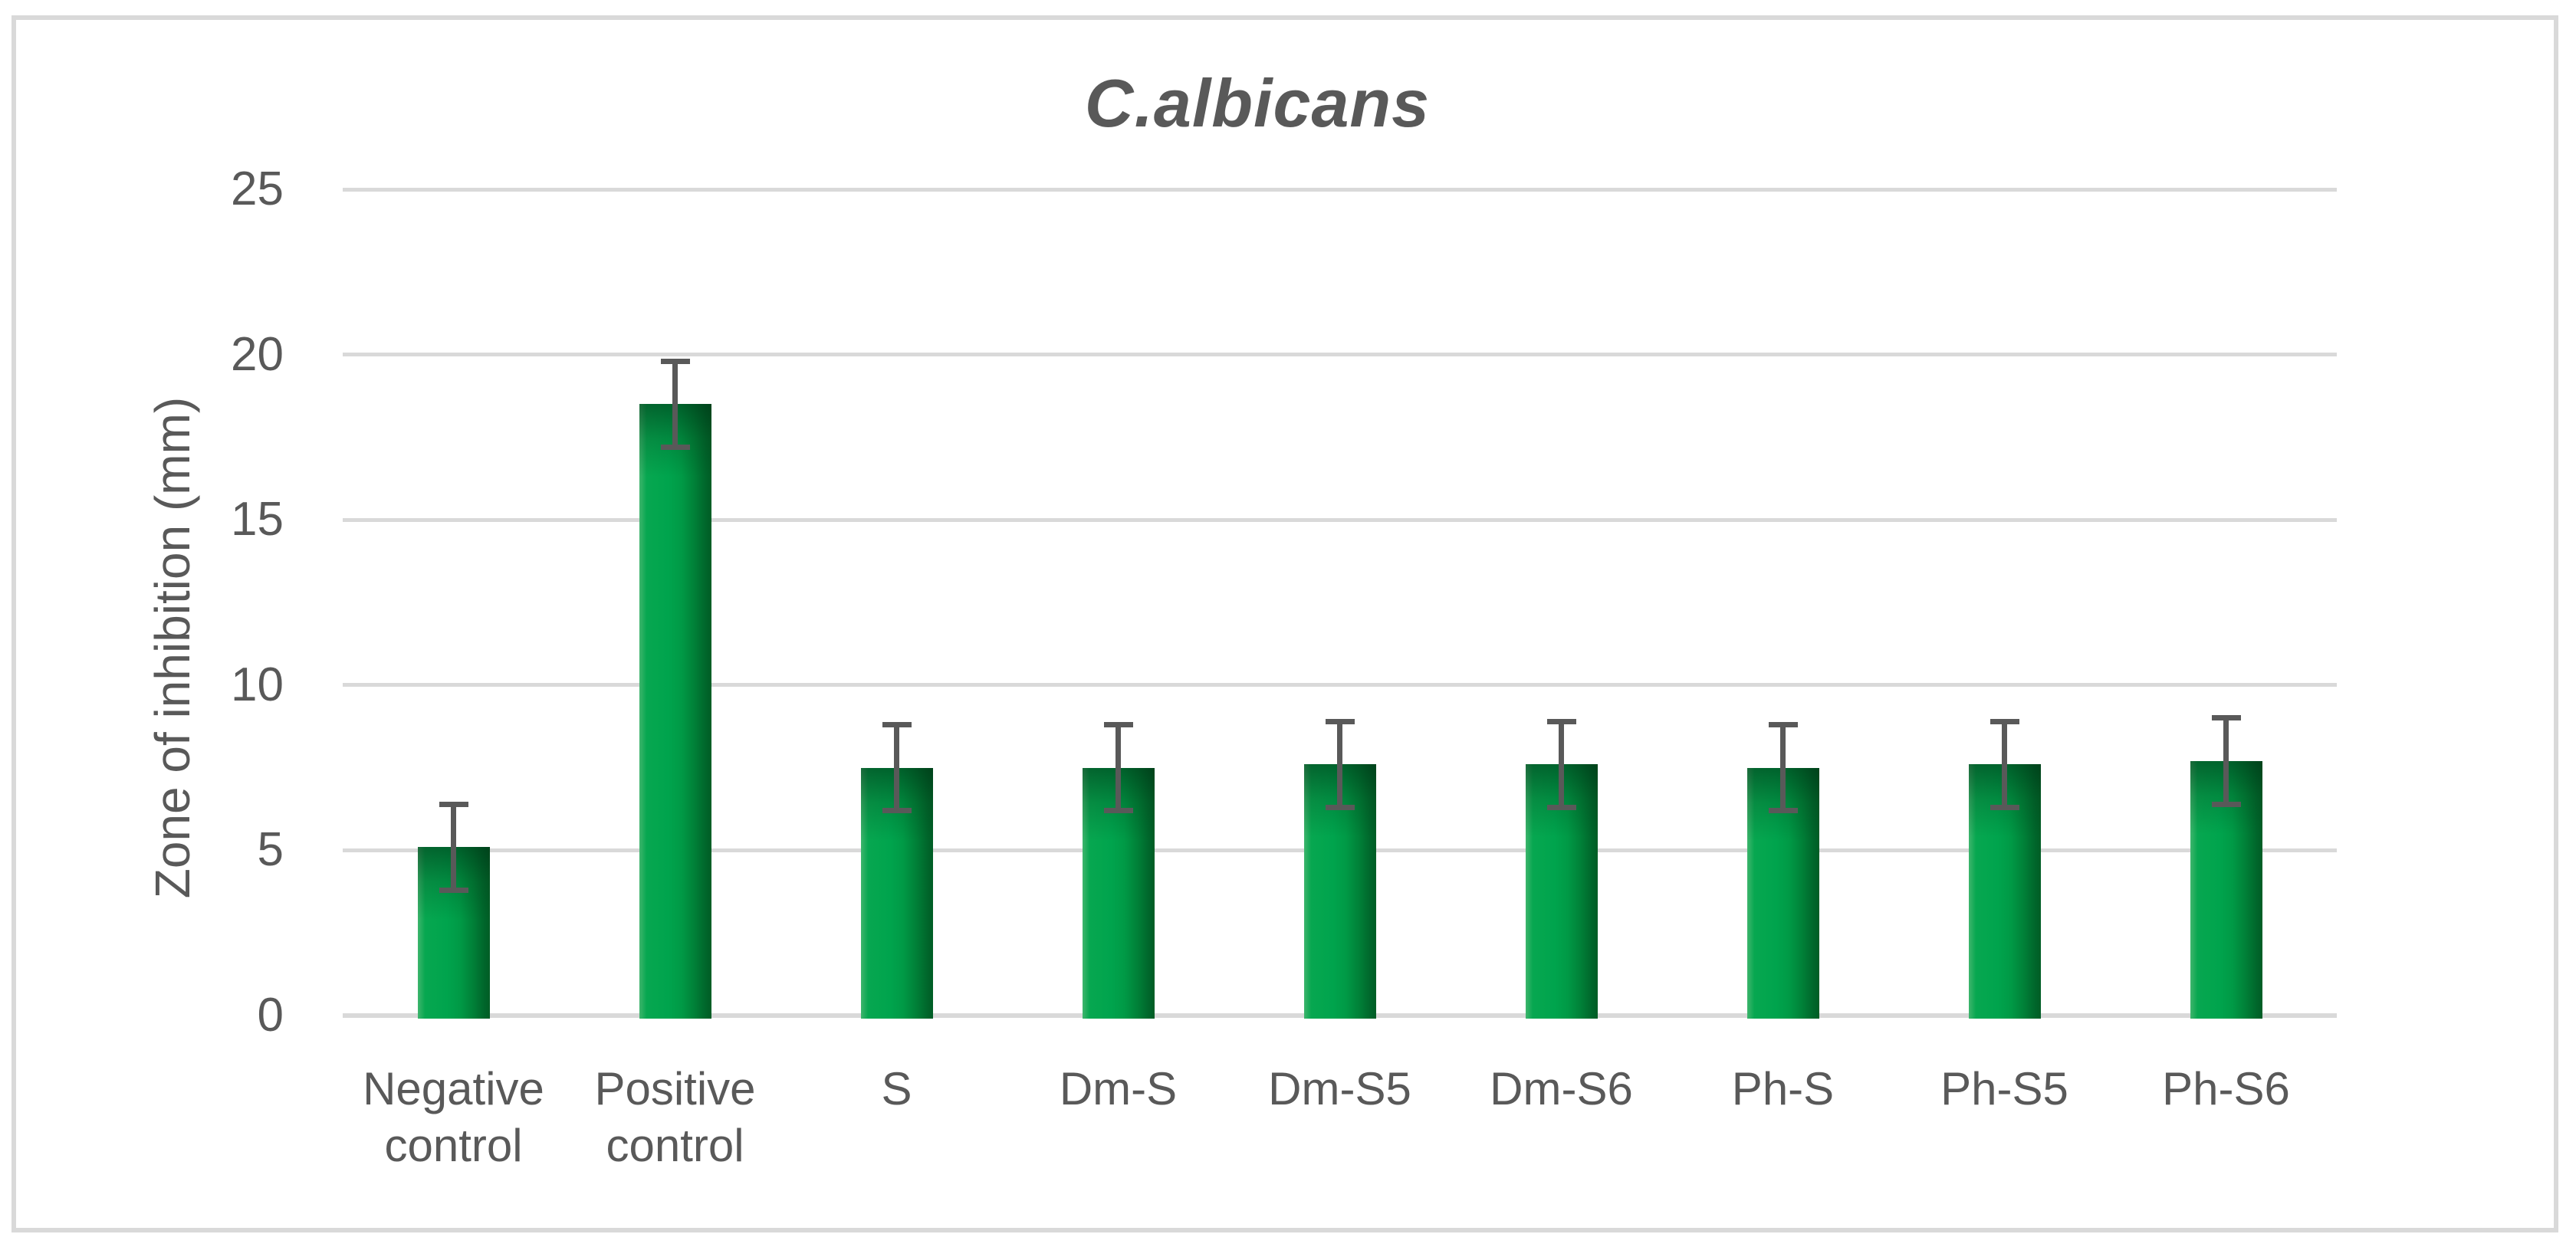 The height and width of the screenshot is (1257, 2576). Describe the element at coordinates (257, 519) in the screenshot. I see `y-tick-label: 15` at that location.